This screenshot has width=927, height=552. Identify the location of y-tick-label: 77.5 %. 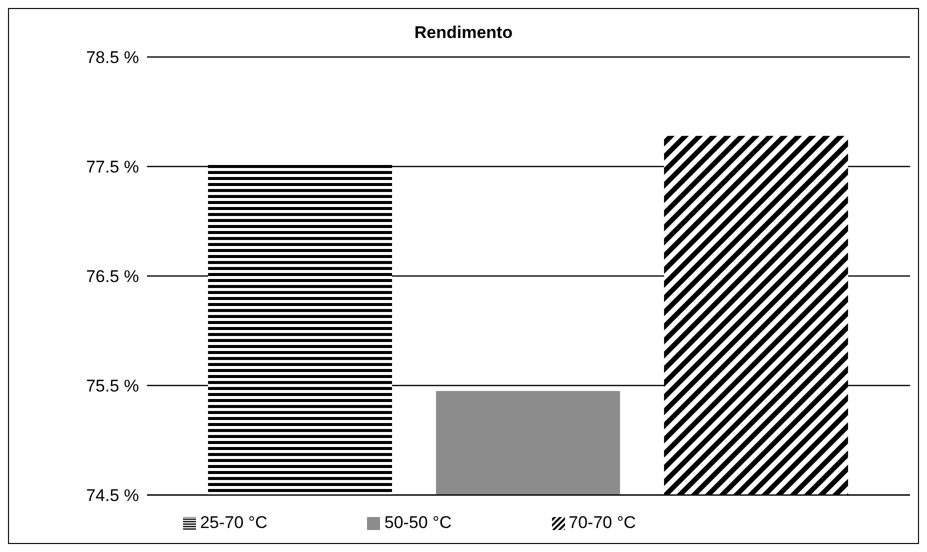
(112, 167).